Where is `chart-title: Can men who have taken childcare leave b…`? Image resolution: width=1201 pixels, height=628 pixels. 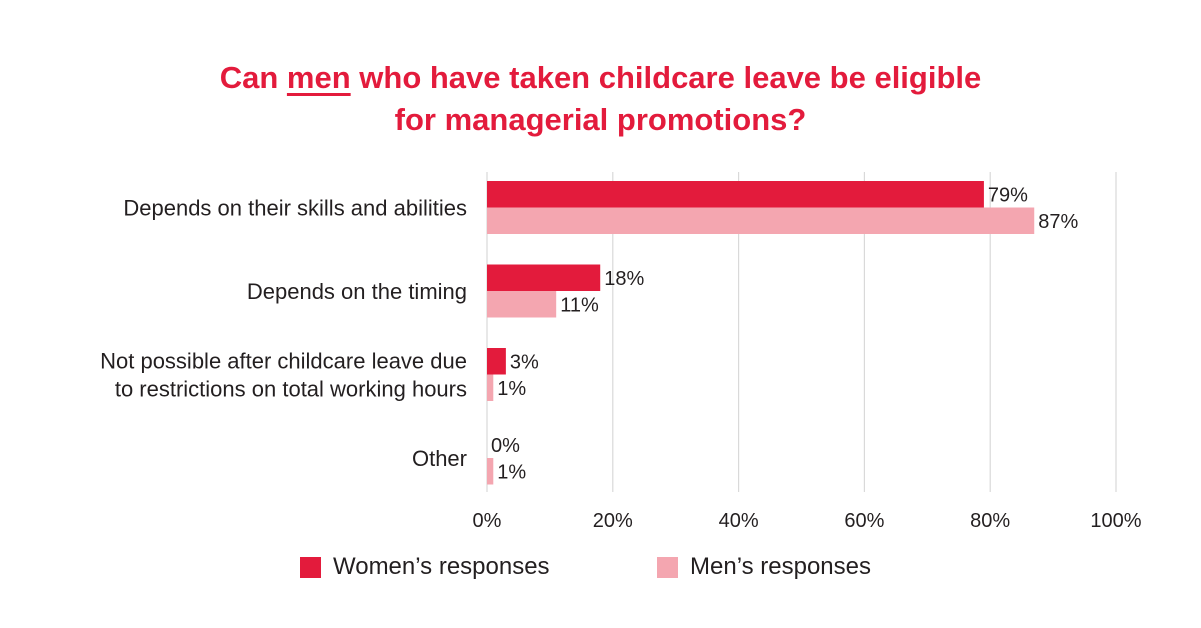 chart-title: Can men who have taken childcare leave b… is located at coordinates (600, 99).